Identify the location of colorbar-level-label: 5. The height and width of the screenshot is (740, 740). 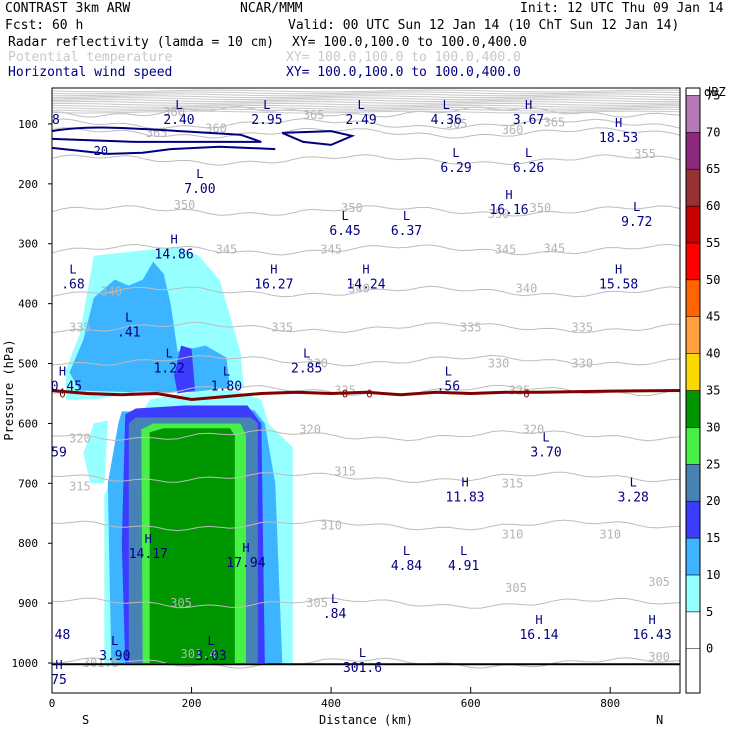
(709, 612).